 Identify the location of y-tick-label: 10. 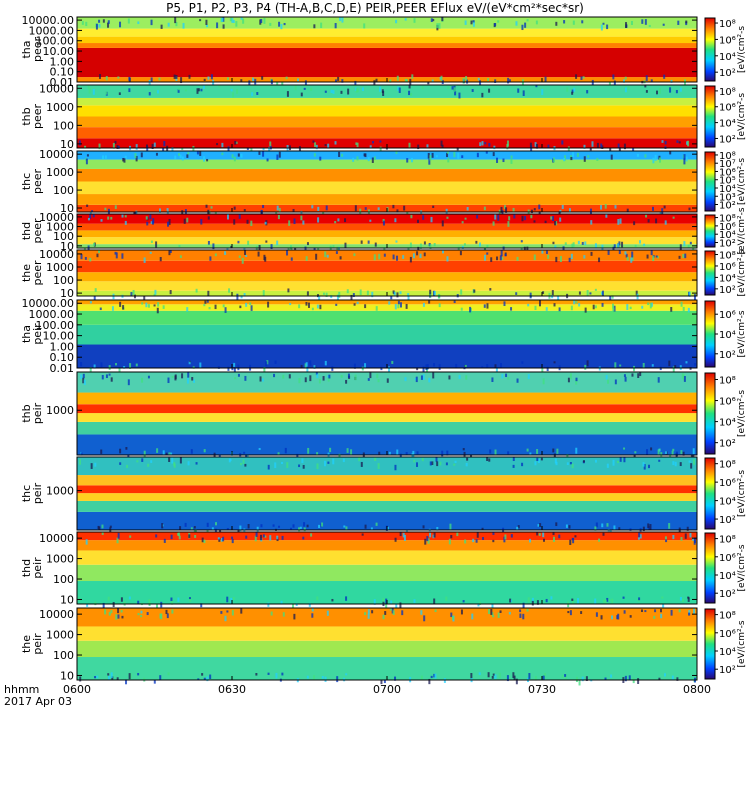
(67, 144).